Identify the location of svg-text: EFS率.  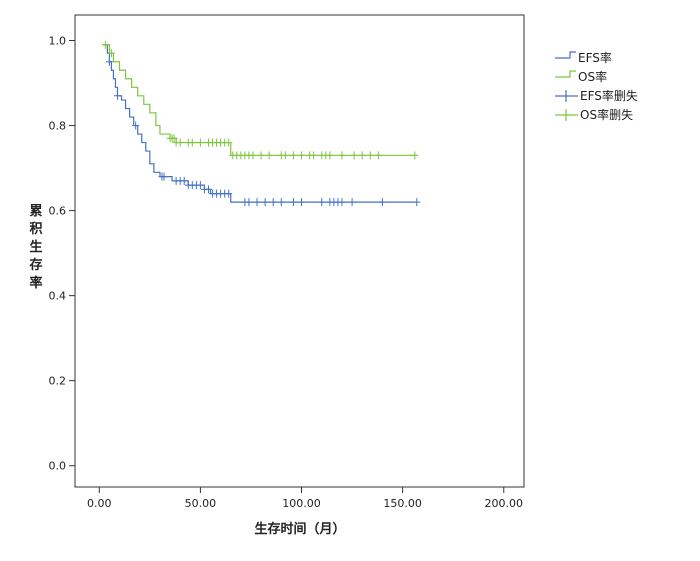
(595, 57).